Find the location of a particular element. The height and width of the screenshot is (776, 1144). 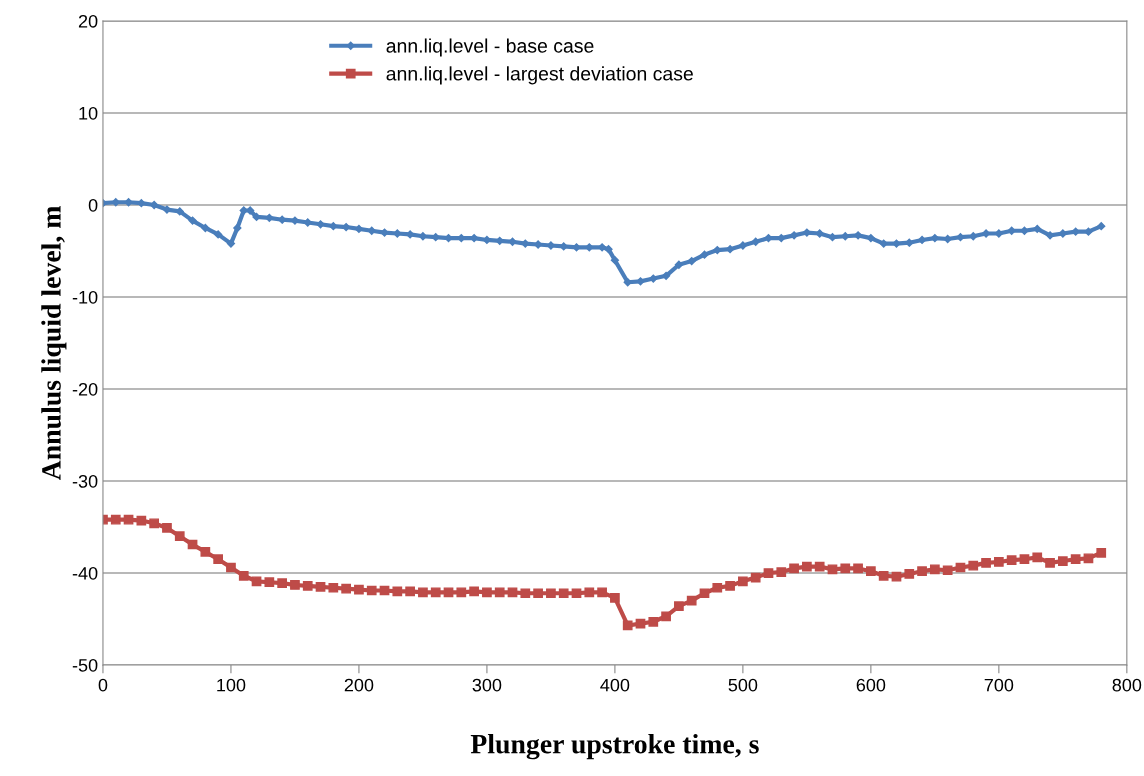

y-tick-label: -20 is located at coordinates (85, 389).